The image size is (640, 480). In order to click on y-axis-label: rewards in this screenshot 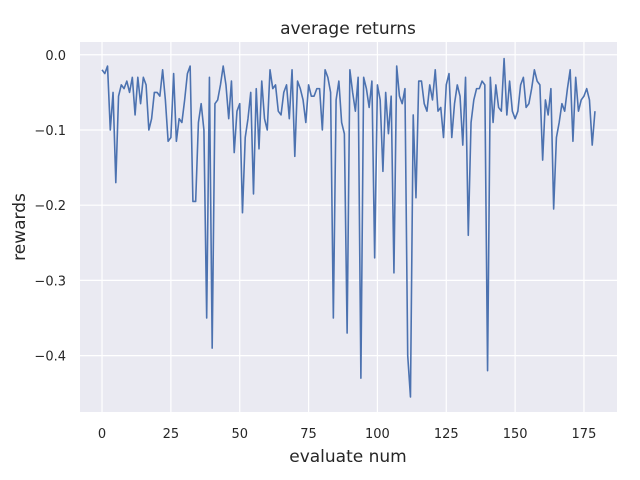, I will do `click(20, 227)`.